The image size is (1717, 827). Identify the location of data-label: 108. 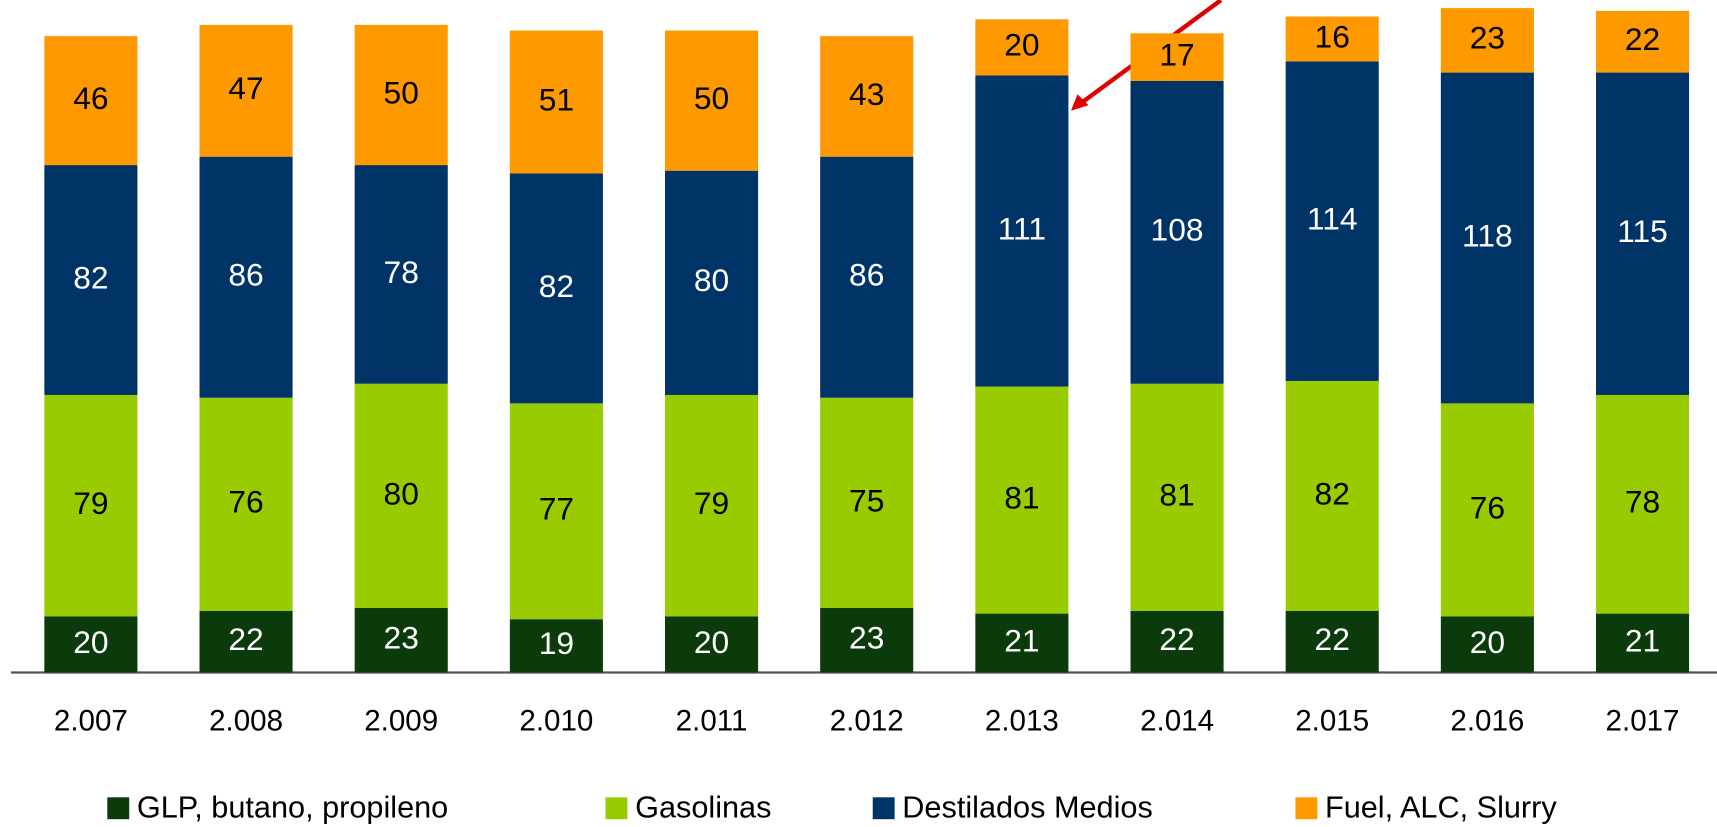
(1177, 230).